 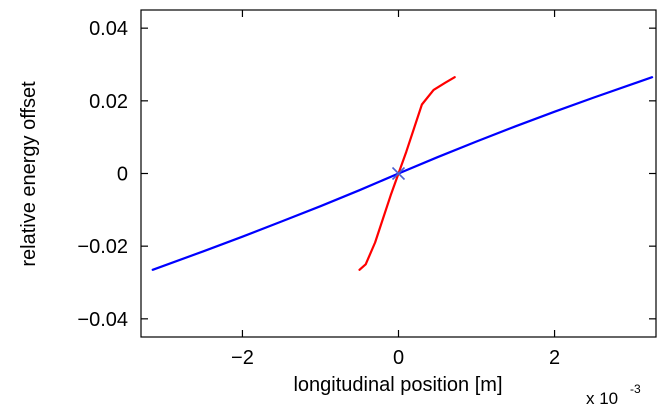 What do you see at coordinates (398, 358) in the screenshot?
I see `x-tick-label: 0` at bounding box center [398, 358].